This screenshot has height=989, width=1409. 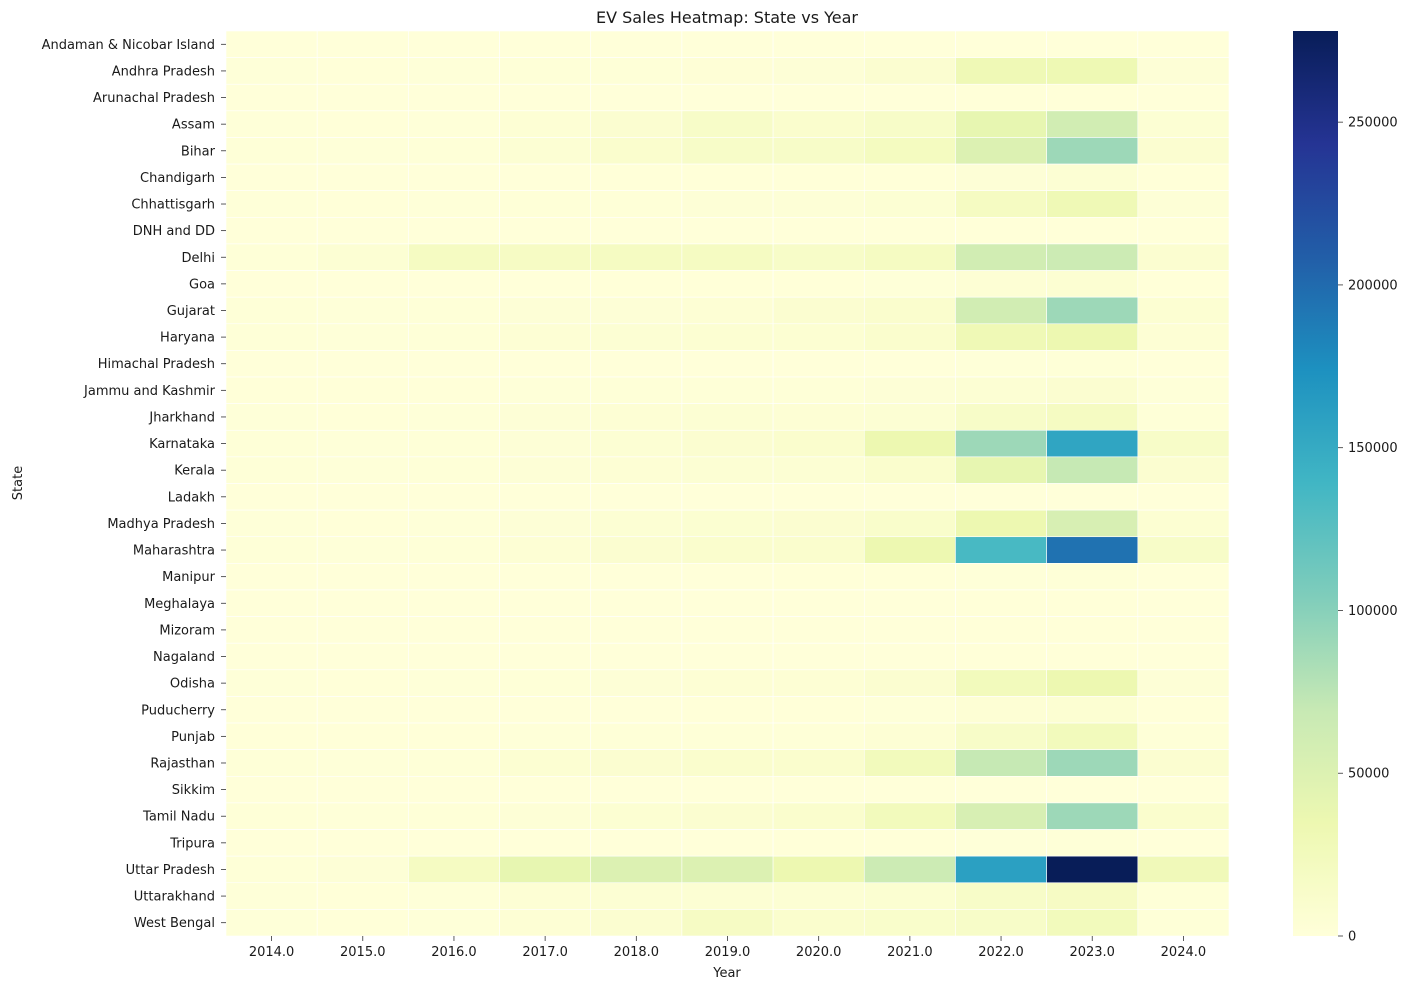 I want to click on colorbar-tick-label: 0, so click(x=1352, y=937).